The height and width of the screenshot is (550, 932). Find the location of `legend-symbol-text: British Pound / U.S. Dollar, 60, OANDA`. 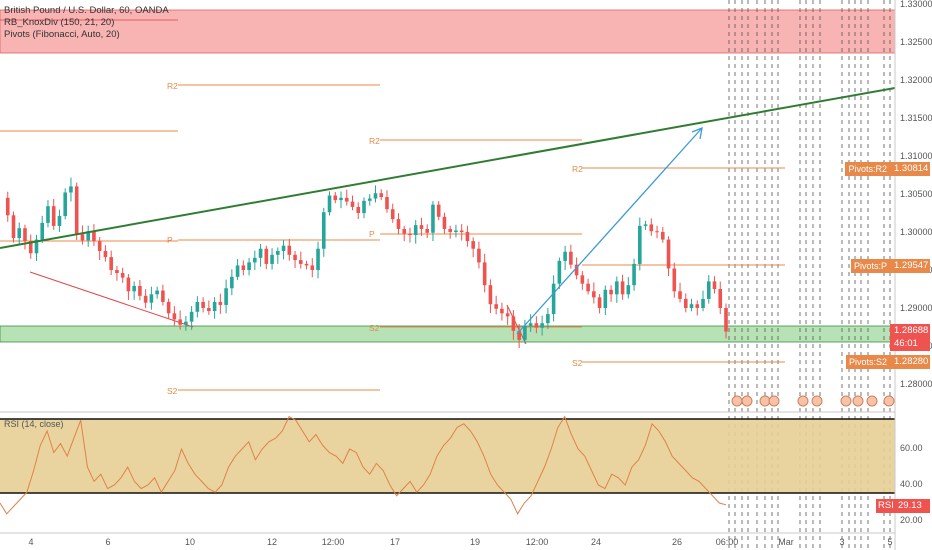

legend-symbol-text: British Pound / U.S. Dollar, 60, OANDA is located at coordinates (86, 10).